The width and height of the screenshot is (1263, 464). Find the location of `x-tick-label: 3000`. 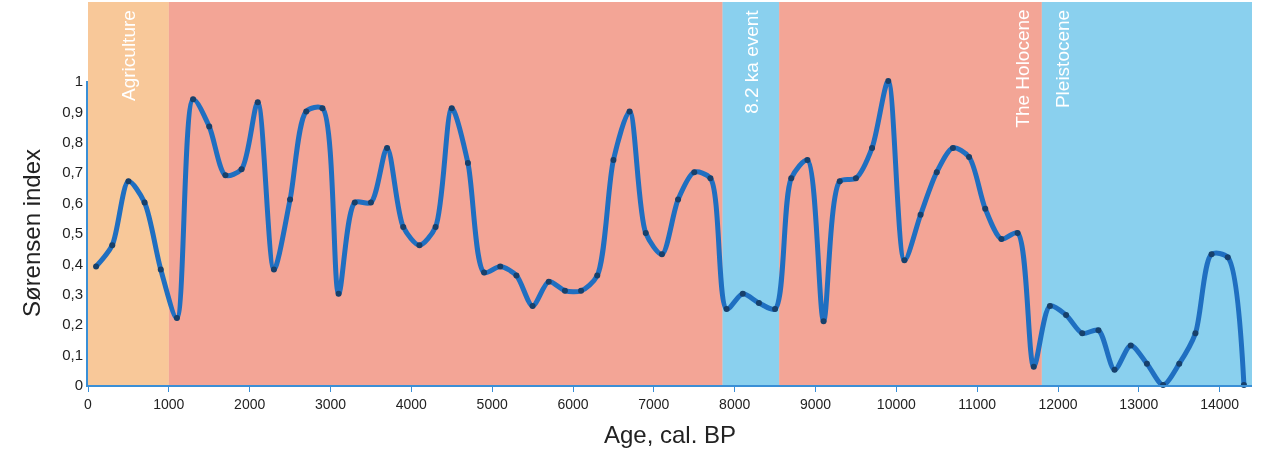

x-tick-label: 3000 is located at coordinates (330, 403).